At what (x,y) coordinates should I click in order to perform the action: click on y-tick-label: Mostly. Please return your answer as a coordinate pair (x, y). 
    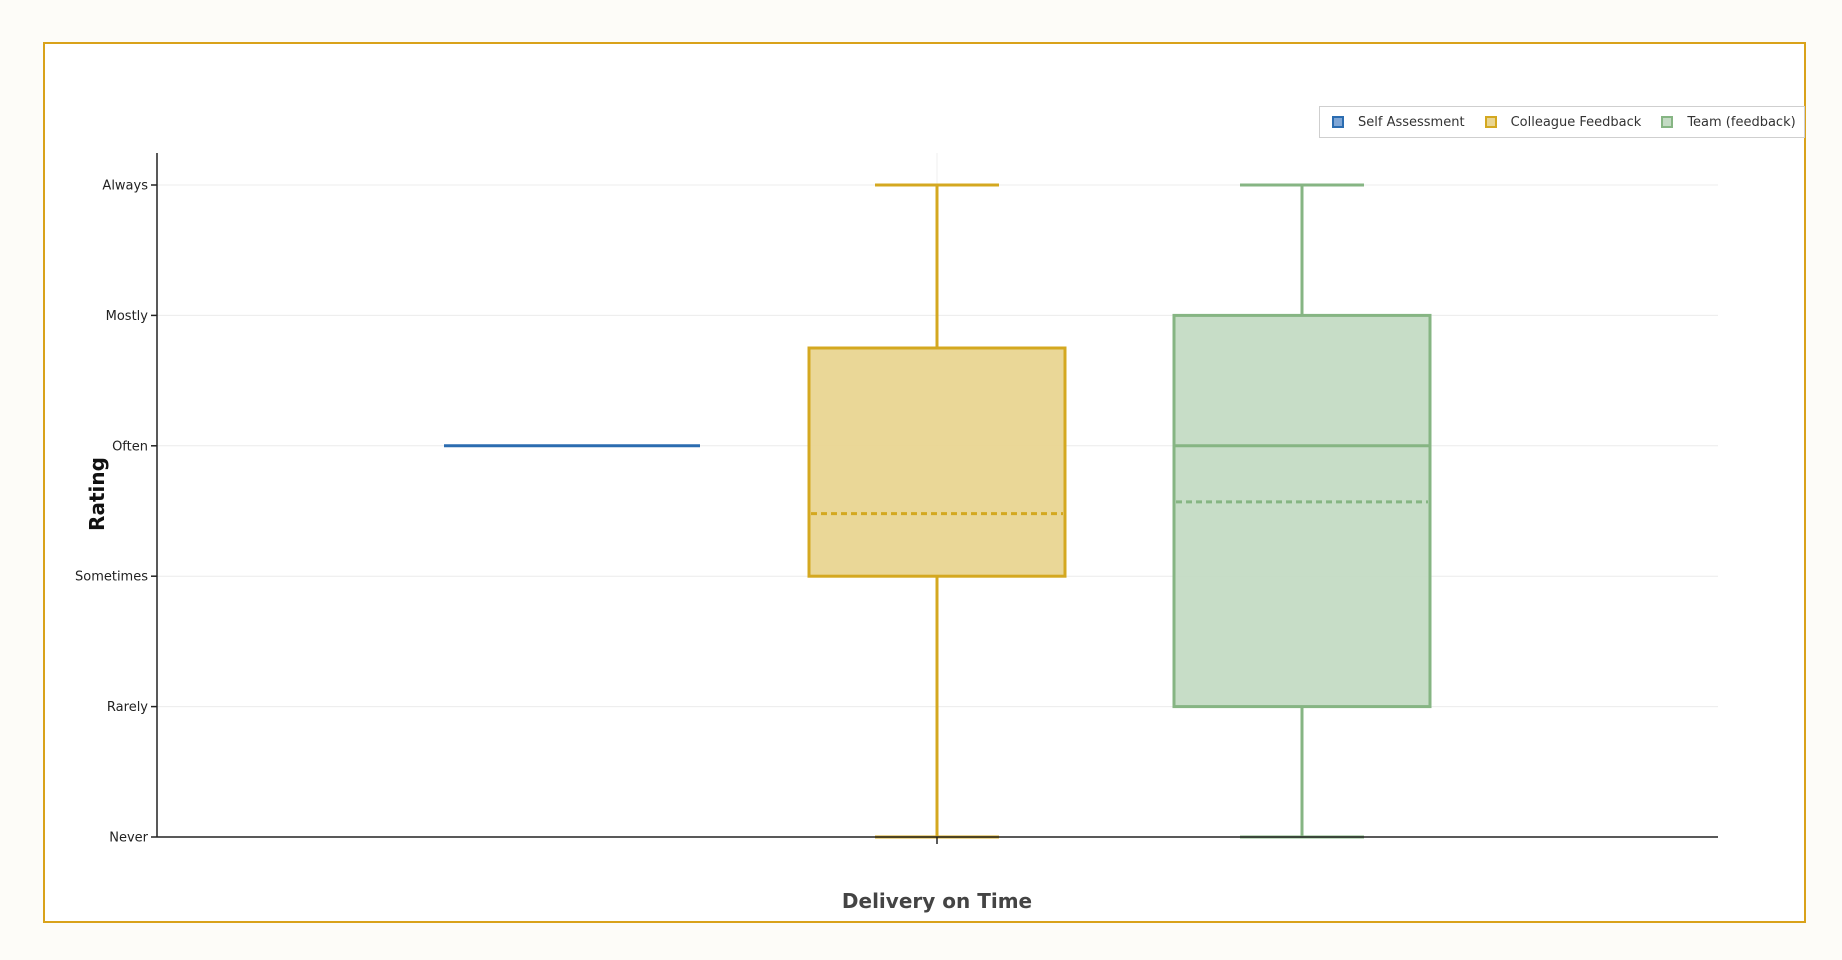
    Looking at the image, I should click on (127, 316).